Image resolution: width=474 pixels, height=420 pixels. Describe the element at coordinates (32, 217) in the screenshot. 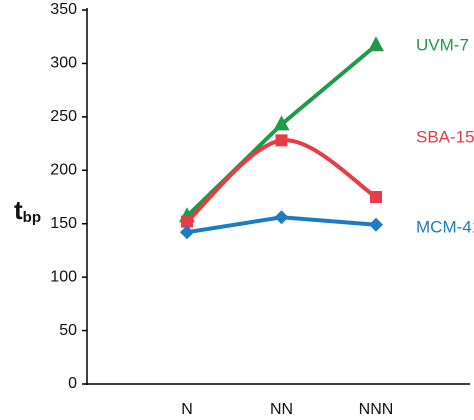

I see `y-label-sub: bp` at that location.